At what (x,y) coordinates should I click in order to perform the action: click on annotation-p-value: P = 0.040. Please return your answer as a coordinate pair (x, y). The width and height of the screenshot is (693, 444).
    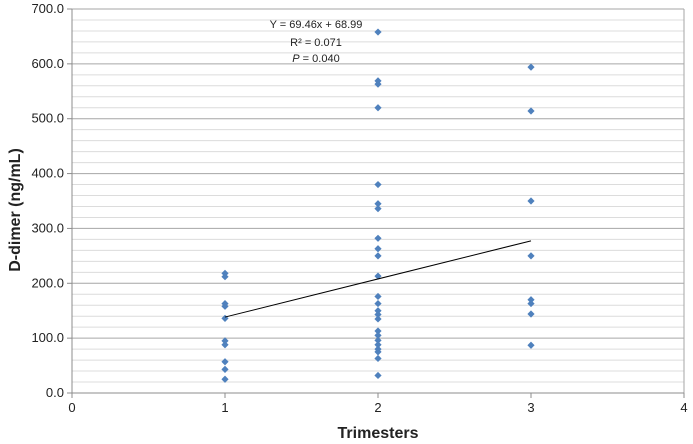
    Looking at the image, I should click on (315, 59).